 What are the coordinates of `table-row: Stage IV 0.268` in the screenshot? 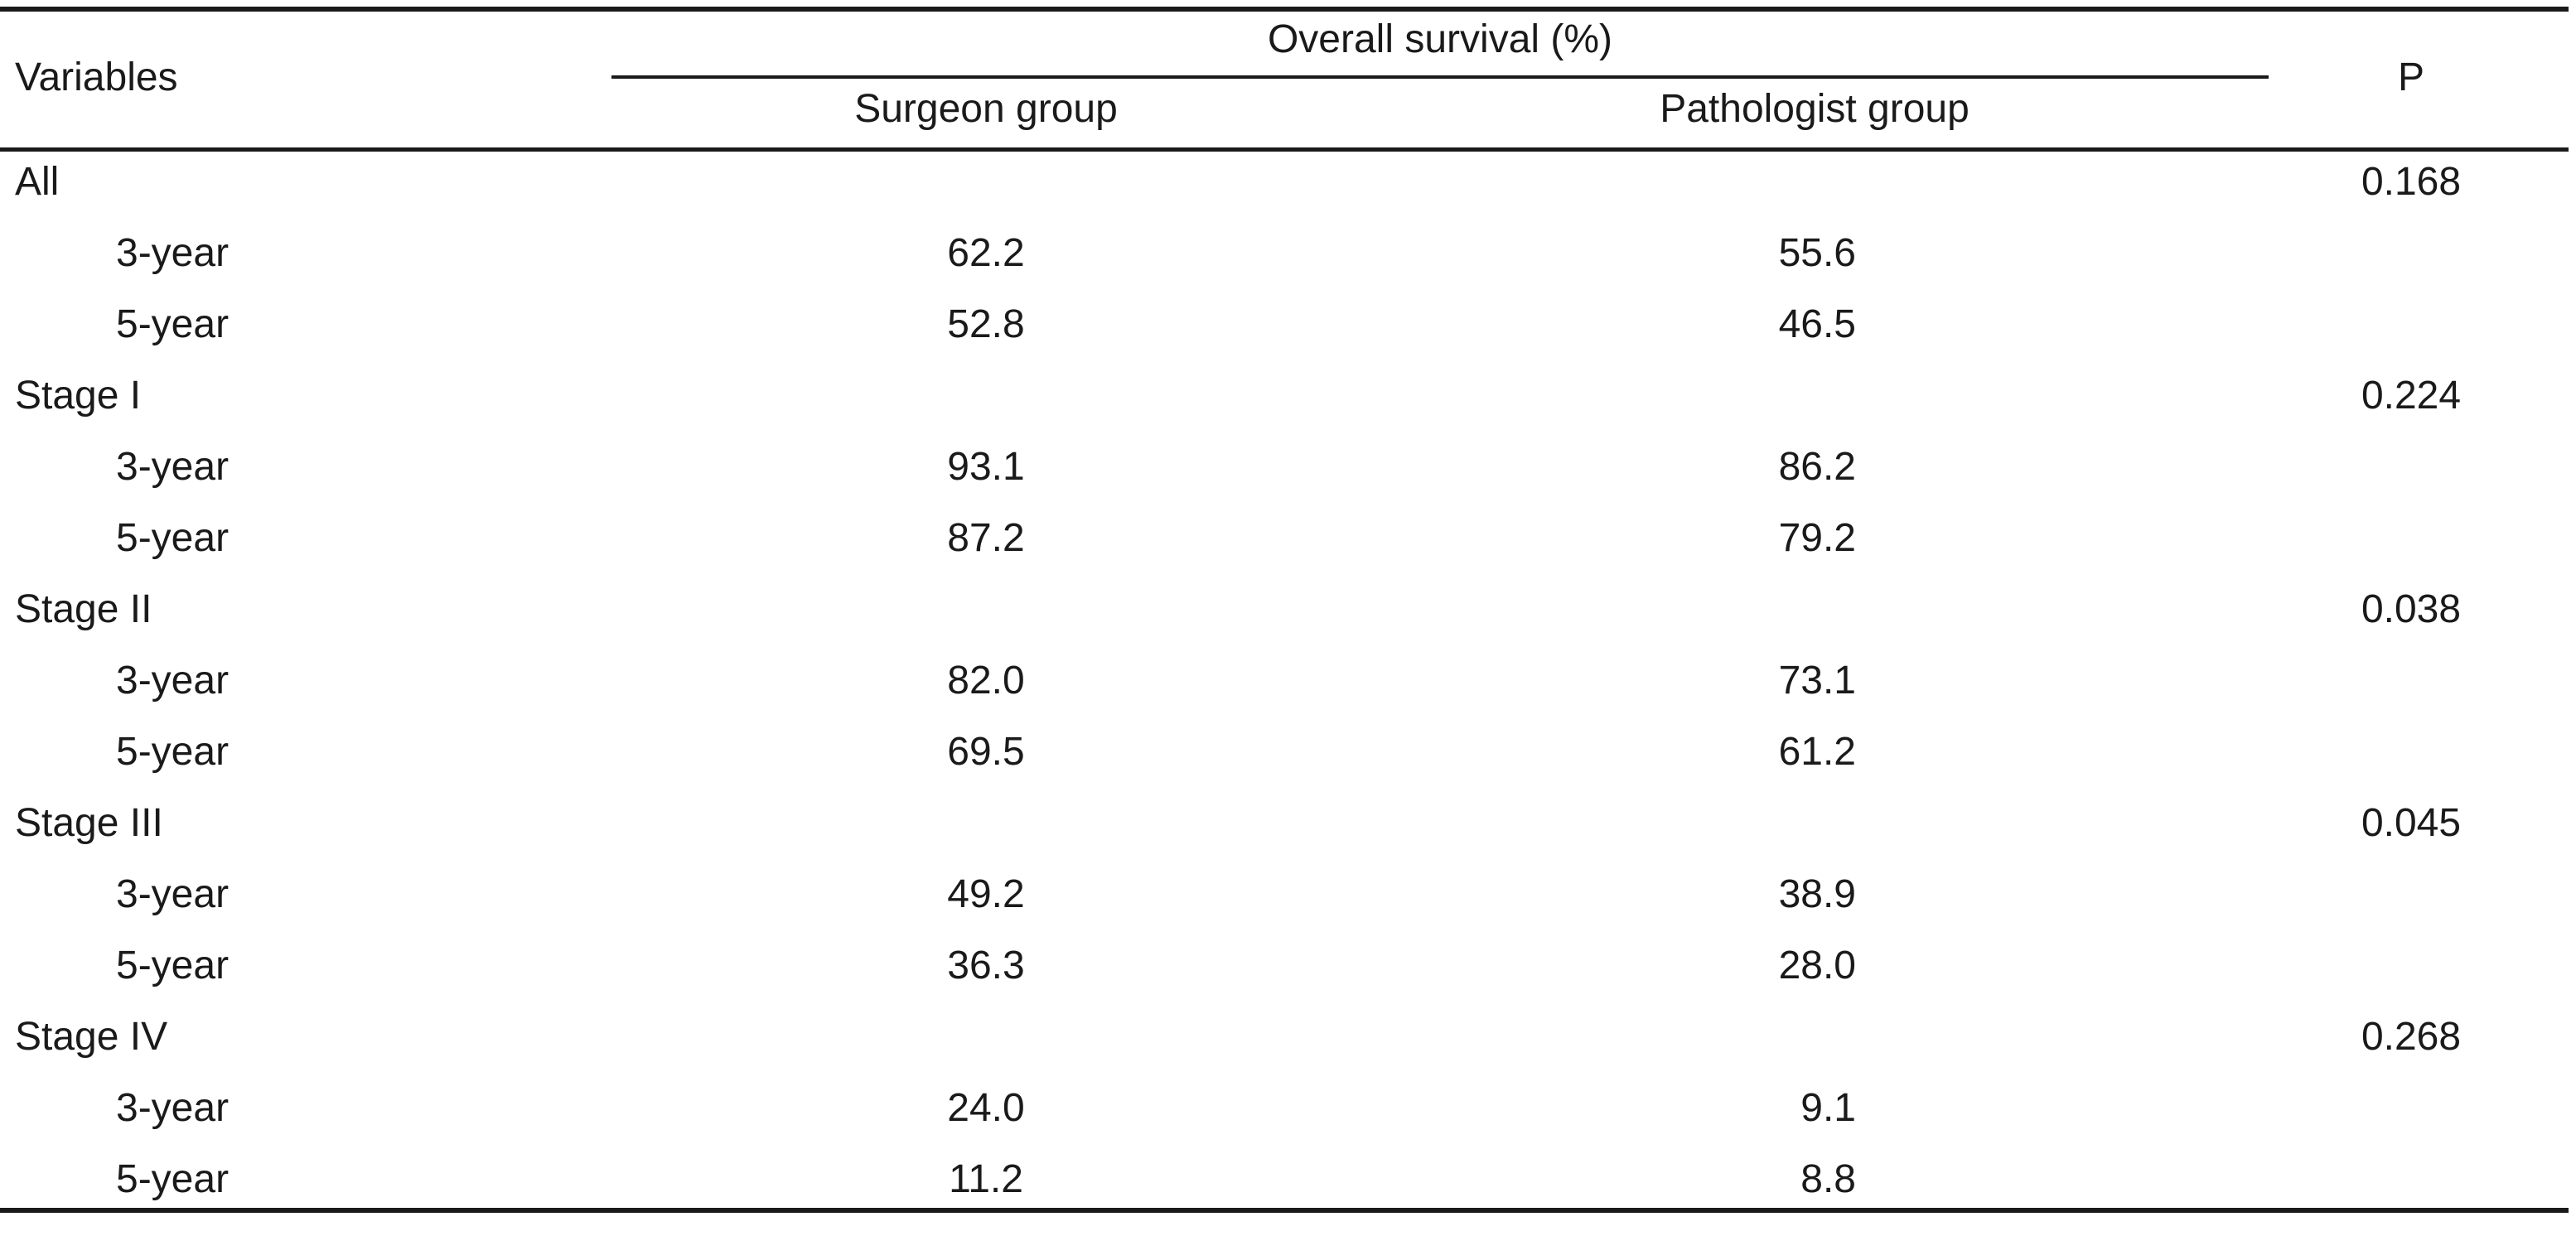 It's located at (1288, 1053).